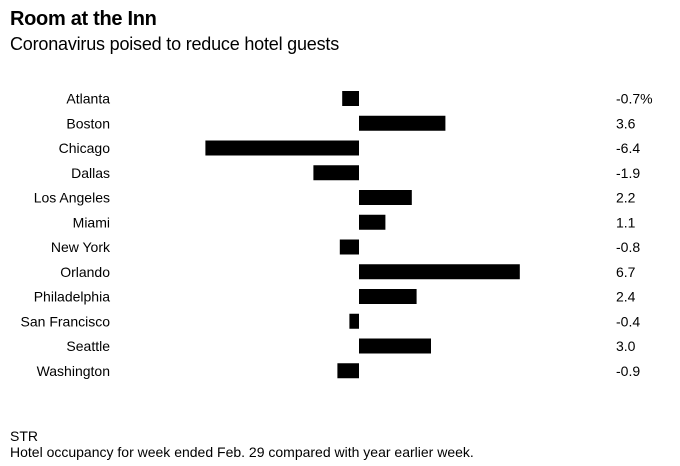  I want to click on category-label: New York, so click(81, 247).